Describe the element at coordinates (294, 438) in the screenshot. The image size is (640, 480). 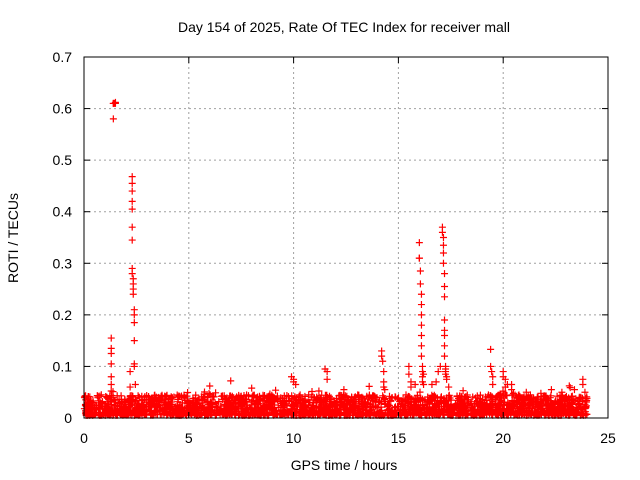
I see `x-tick-label: 10` at that location.